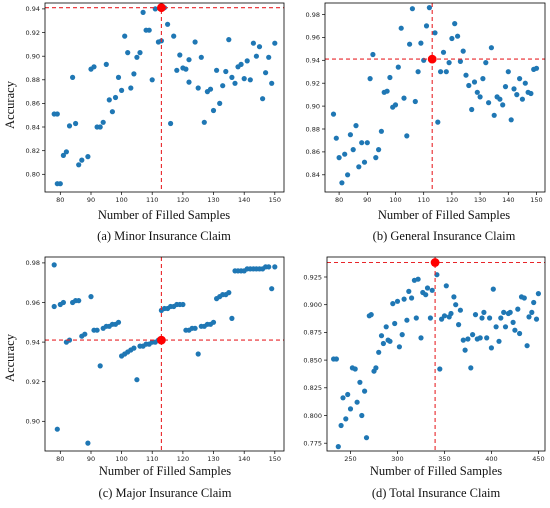  What do you see at coordinates (491, 459) in the screenshot?
I see `x-tick-label-total-400: 400` at bounding box center [491, 459].